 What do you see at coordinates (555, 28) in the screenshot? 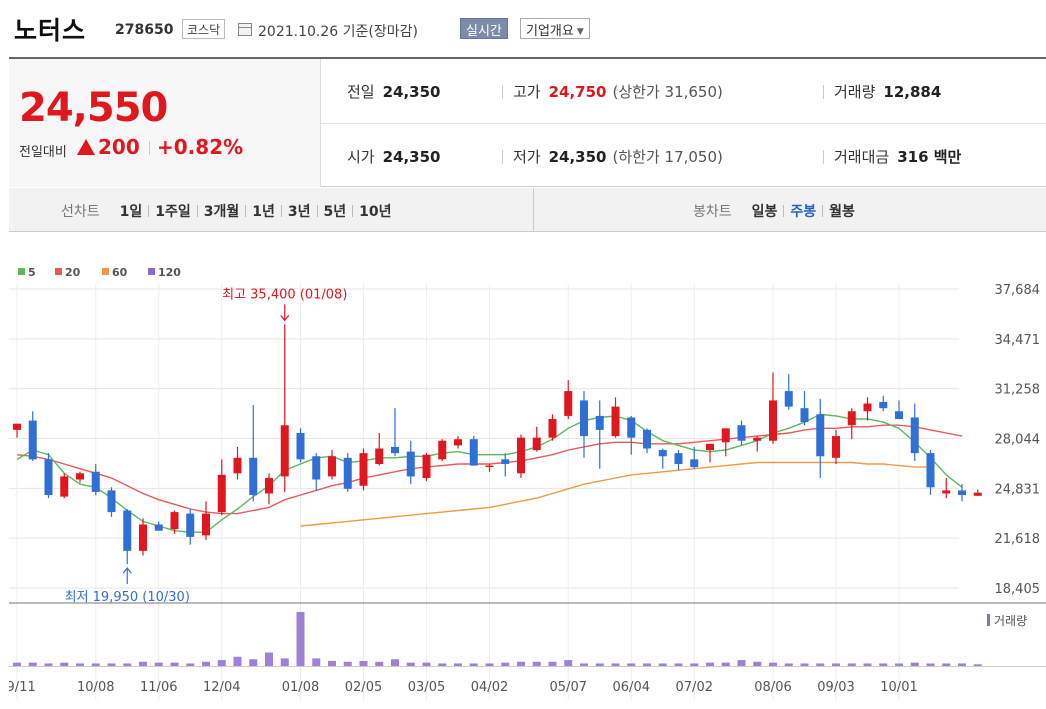
I see `company-overview-dropdown: 기업개요 ▼` at bounding box center [555, 28].